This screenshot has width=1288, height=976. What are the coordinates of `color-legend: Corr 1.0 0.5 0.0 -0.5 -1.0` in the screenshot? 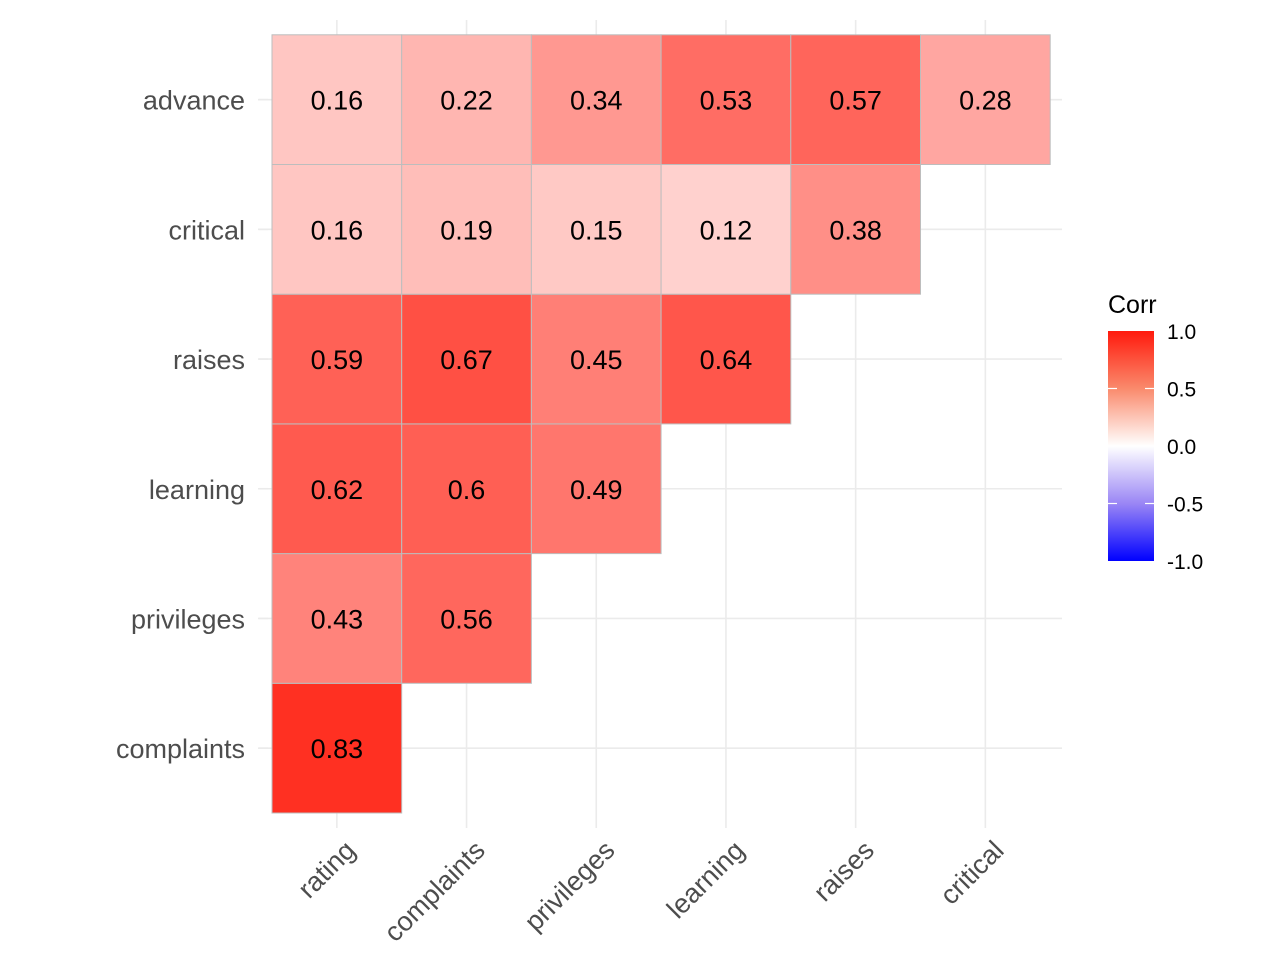 It's located at (1155, 432).